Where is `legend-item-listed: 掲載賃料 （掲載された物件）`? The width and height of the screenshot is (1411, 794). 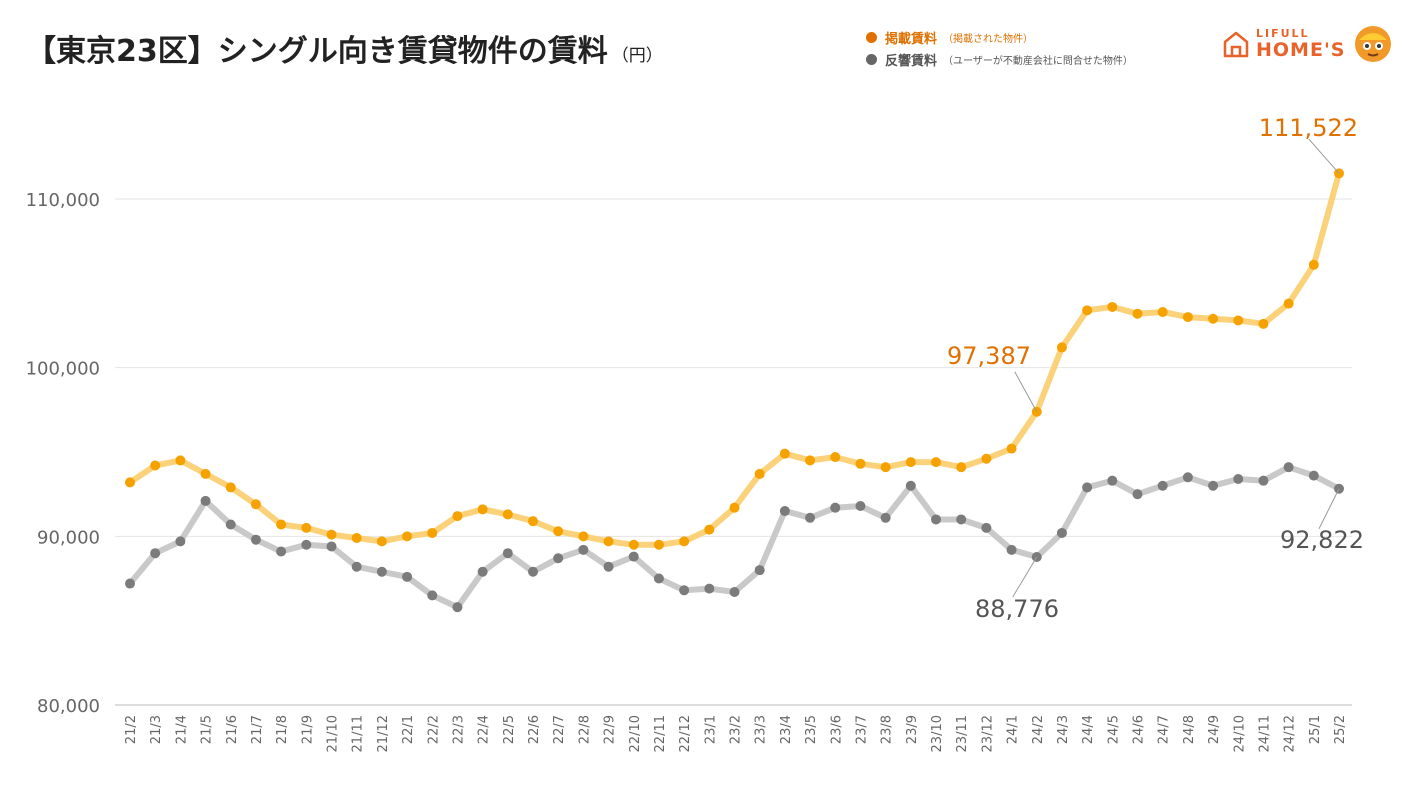 legend-item-listed: 掲載賃料 （掲載された物件） is located at coordinates (999, 37).